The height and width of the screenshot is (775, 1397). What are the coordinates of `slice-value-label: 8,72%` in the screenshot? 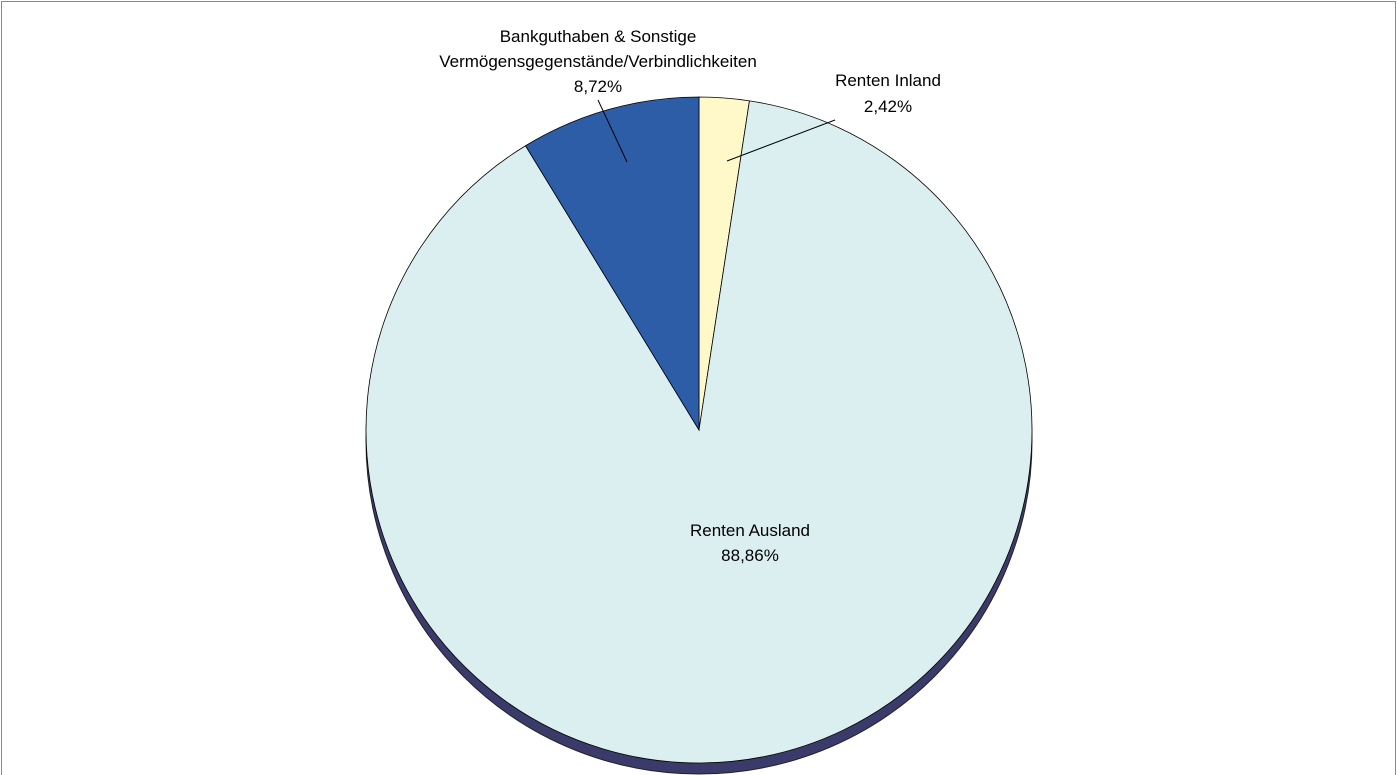 It's located at (598, 86).